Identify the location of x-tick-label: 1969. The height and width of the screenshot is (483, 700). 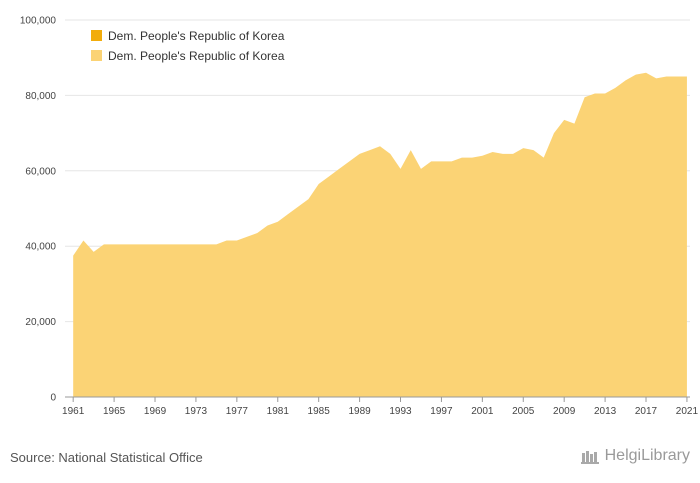
(155, 411).